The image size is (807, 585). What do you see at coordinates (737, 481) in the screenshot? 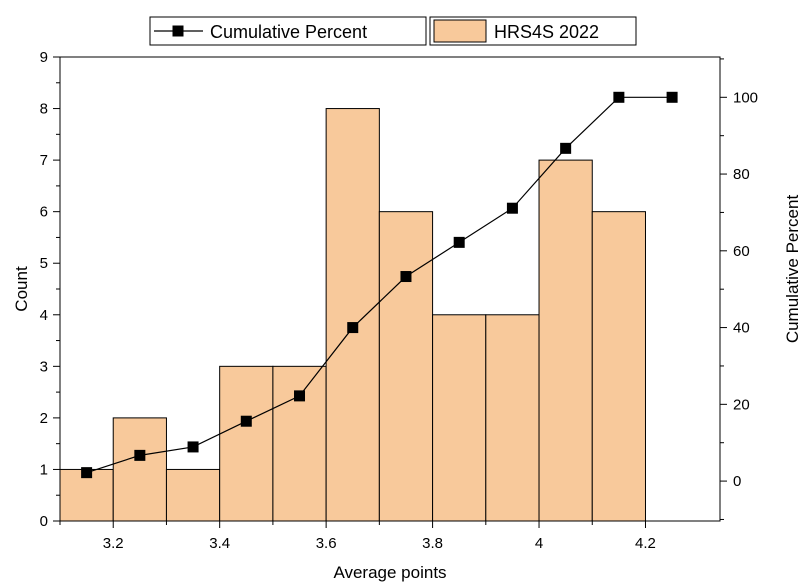
I see `y2-tick-label: 0` at bounding box center [737, 481].